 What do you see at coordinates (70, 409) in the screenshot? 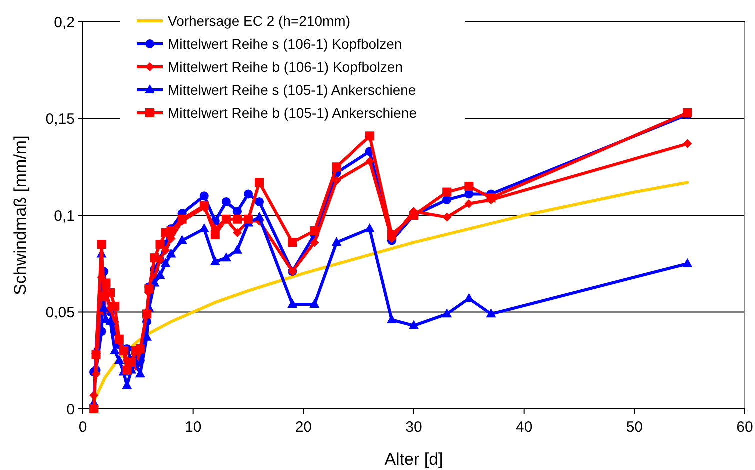
I see `y-tick-label: 0` at bounding box center [70, 409].